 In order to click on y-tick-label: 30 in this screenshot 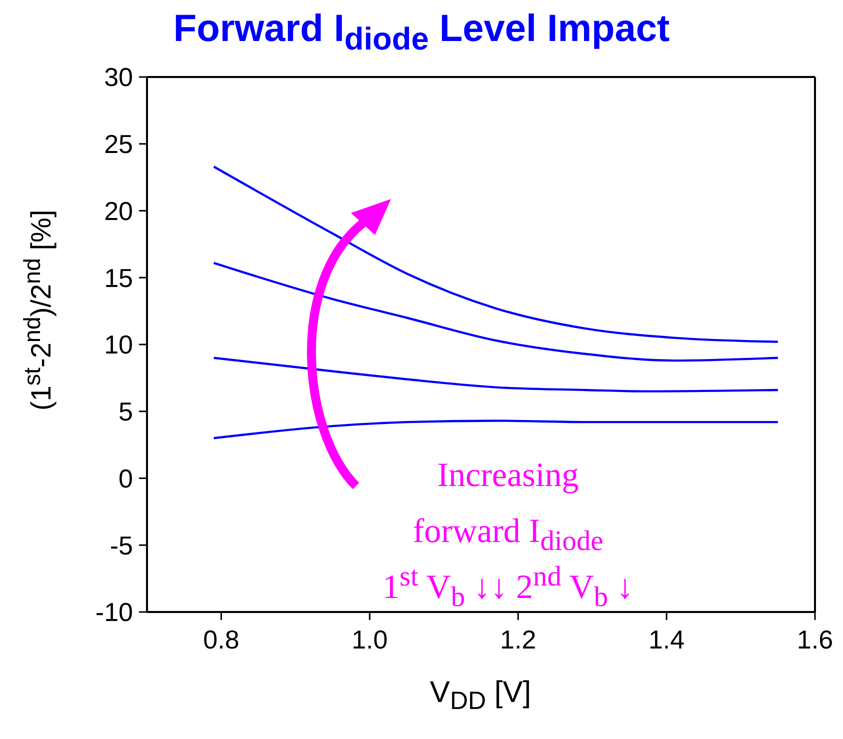, I will do `click(118, 77)`.